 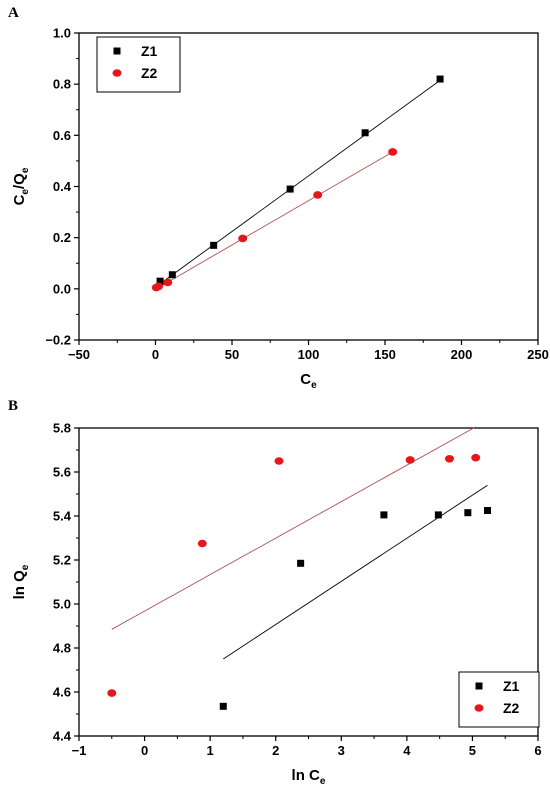 I want to click on chart-b-legend-z2-label: Z2, so click(x=511, y=708).